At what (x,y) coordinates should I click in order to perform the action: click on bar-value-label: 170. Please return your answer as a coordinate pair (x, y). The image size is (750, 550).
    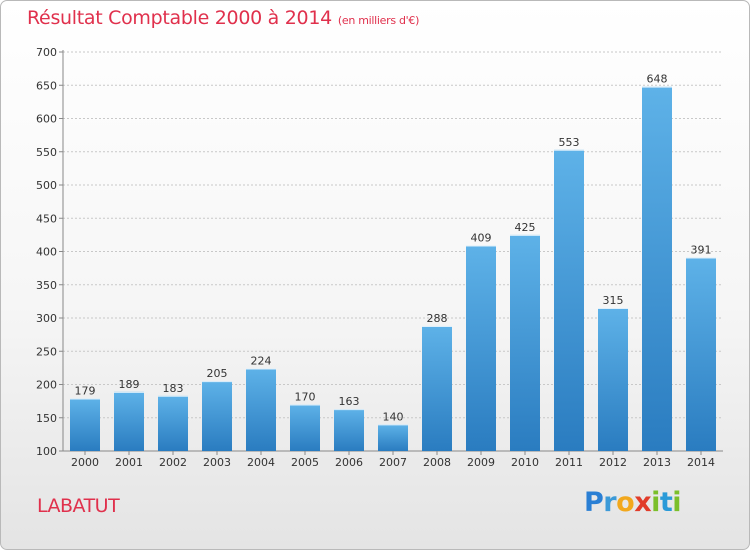
    Looking at the image, I should click on (305, 396).